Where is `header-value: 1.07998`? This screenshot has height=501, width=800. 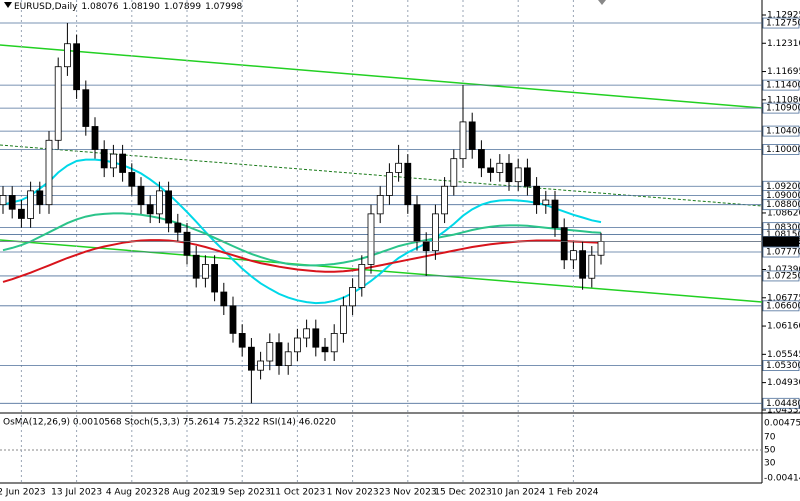 header-value: 1.07998 is located at coordinates (223, 7).